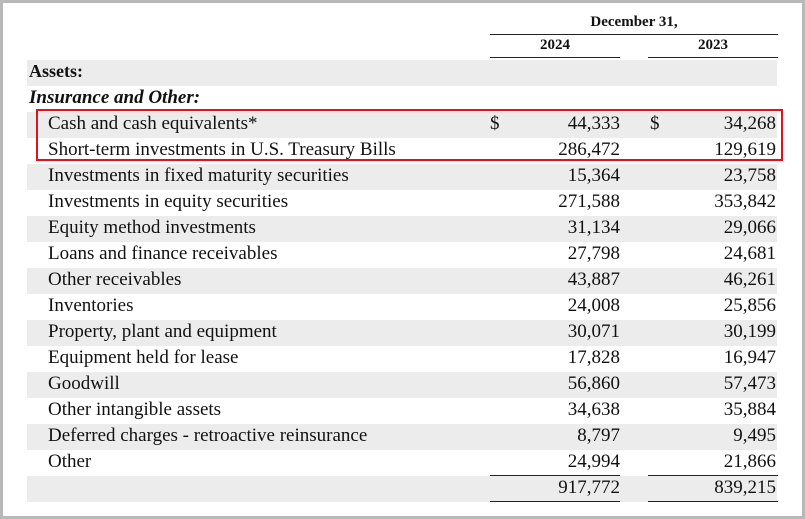 The image size is (805, 519). What do you see at coordinates (402, 463) in the screenshot?
I see `table-row: Other 24,994 21,866` at bounding box center [402, 463].